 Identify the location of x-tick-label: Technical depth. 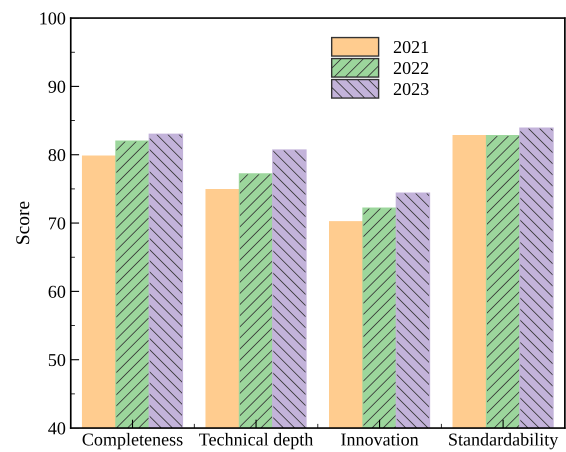
(256, 441).